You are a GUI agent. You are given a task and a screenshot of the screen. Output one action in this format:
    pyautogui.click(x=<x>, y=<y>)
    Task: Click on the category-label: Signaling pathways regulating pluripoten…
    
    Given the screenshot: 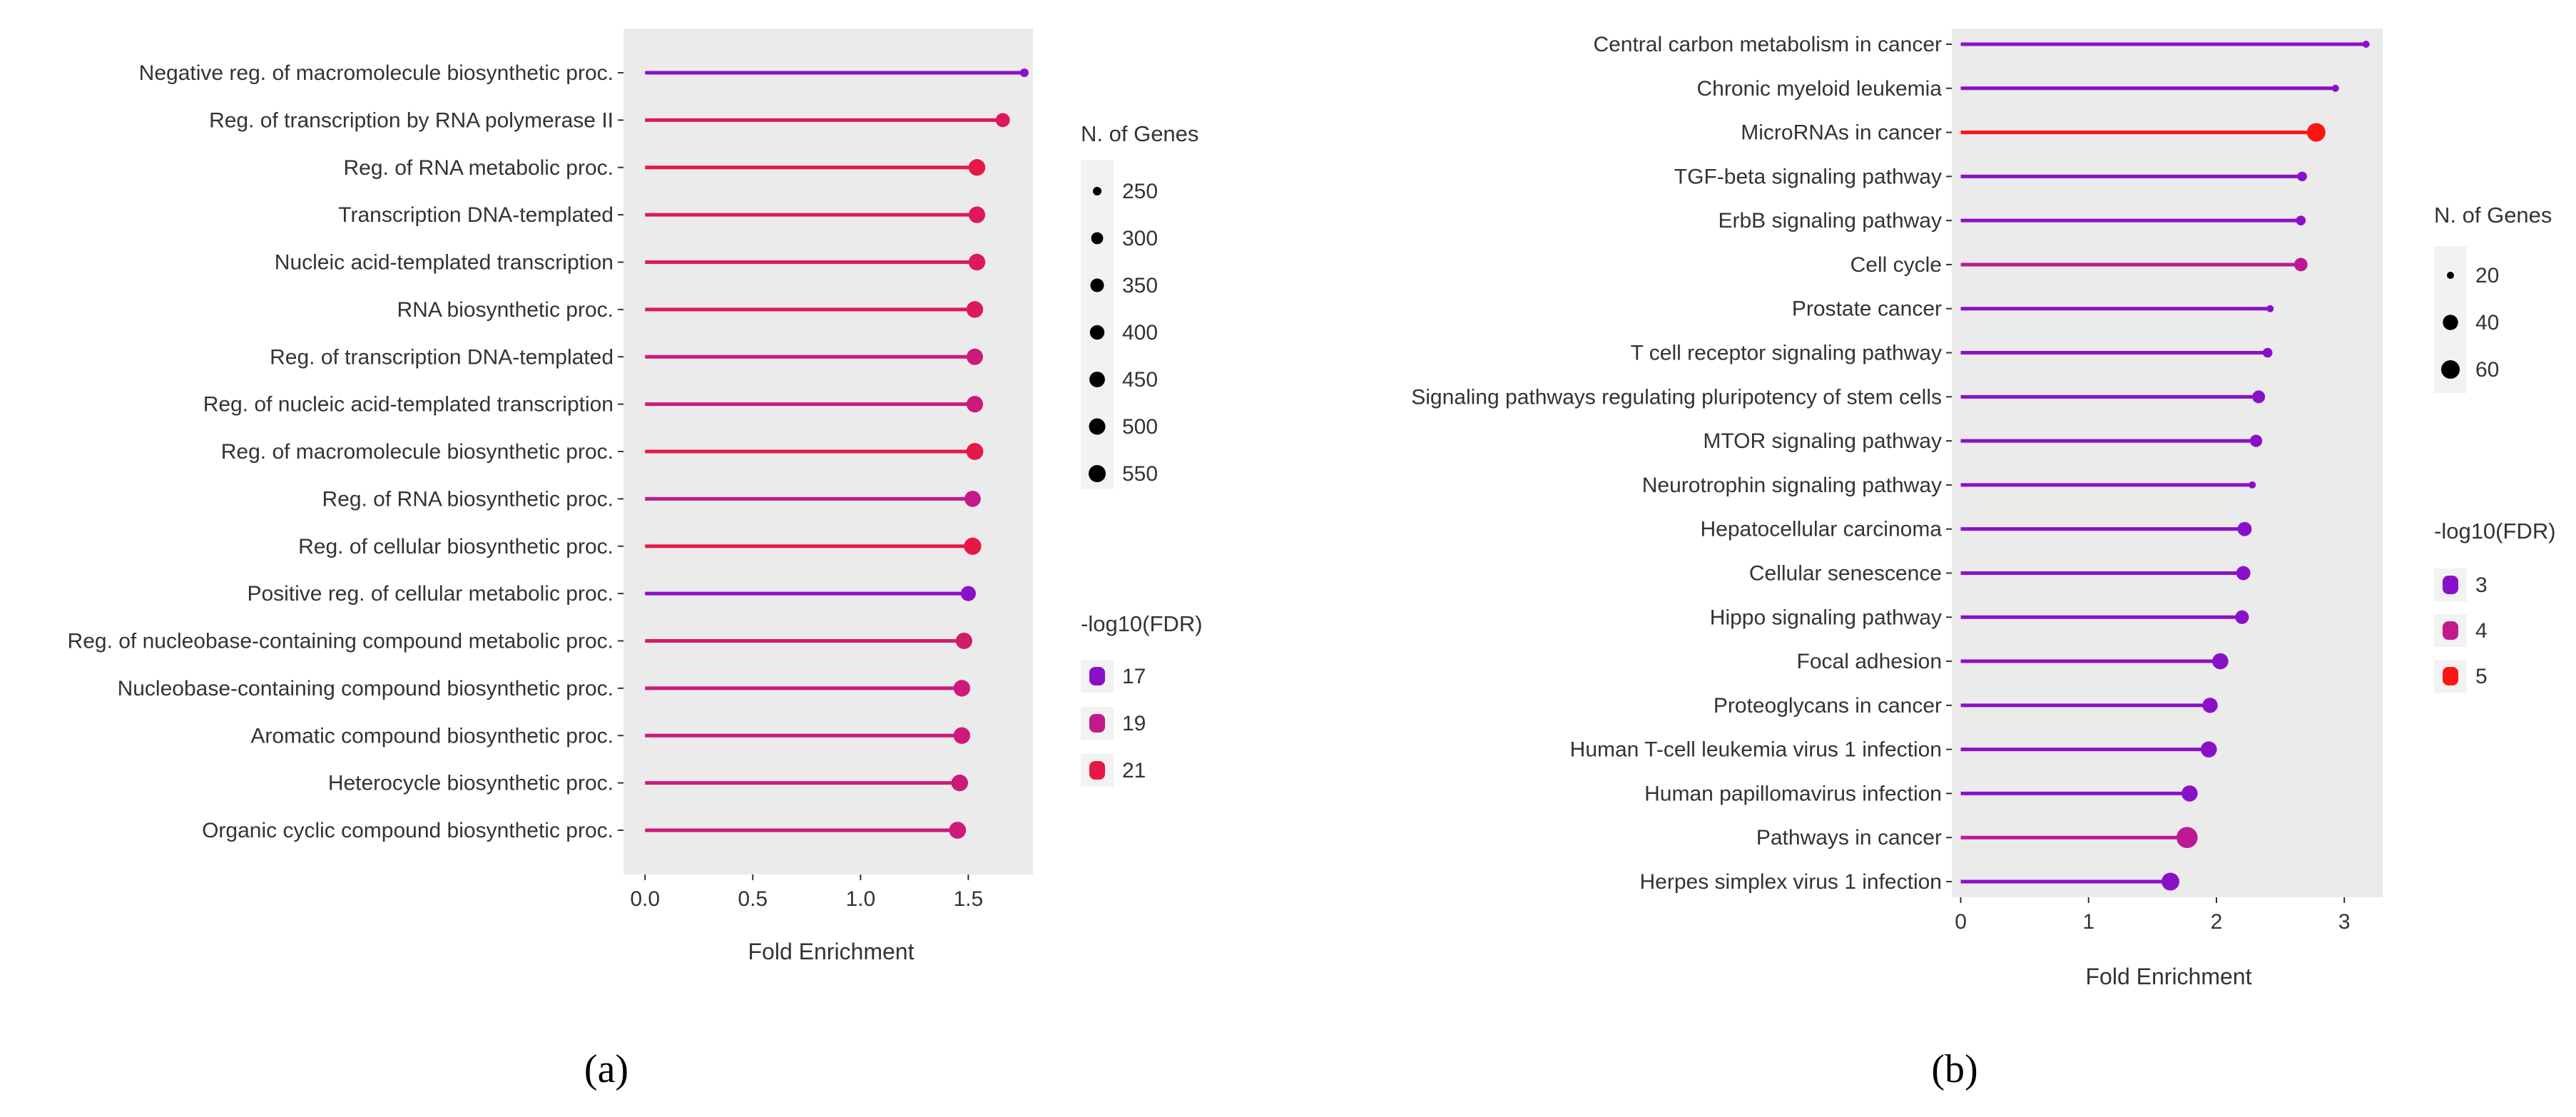 What is the action you would take?
    pyautogui.click(x=1676, y=397)
    